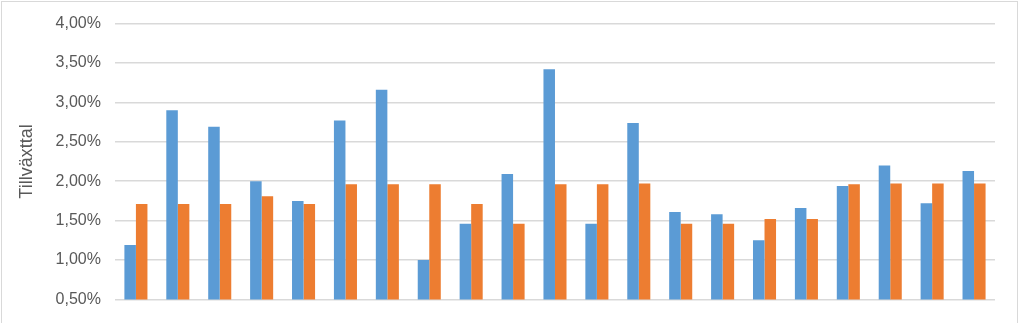  I want to click on y-tick-label: 3,00%, so click(78, 101).